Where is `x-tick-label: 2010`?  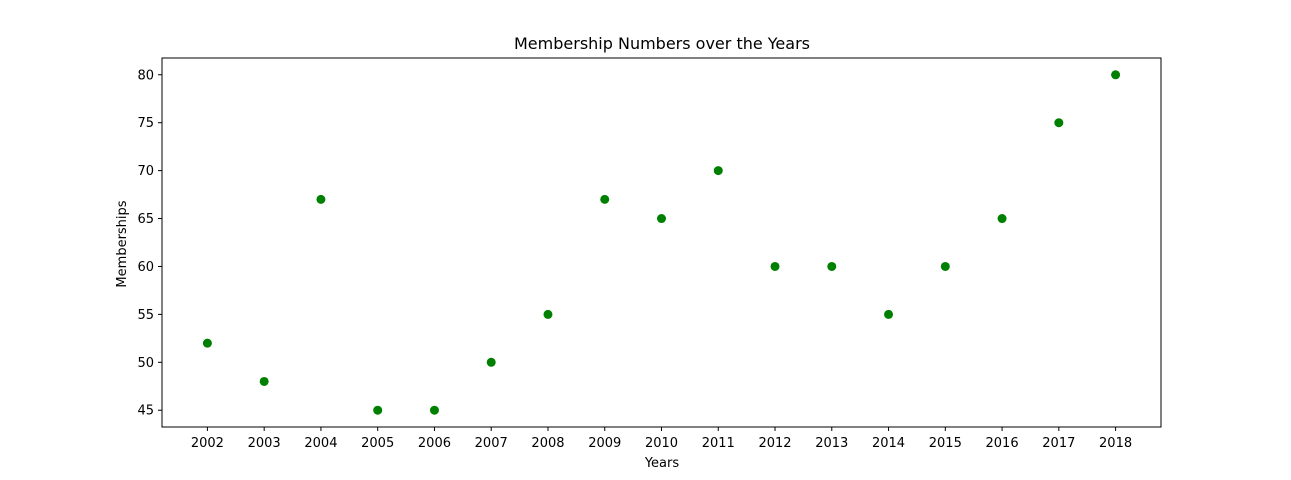 x-tick-label: 2010 is located at coordinates (661, 443).